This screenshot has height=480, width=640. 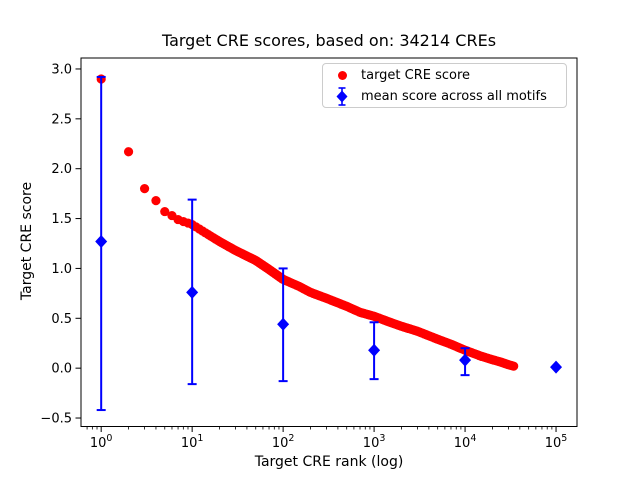 What do you see at coordinates (342, 75) in the screenshot?
I see `red-circle-marker-icon` at bounding box center [342, 75].